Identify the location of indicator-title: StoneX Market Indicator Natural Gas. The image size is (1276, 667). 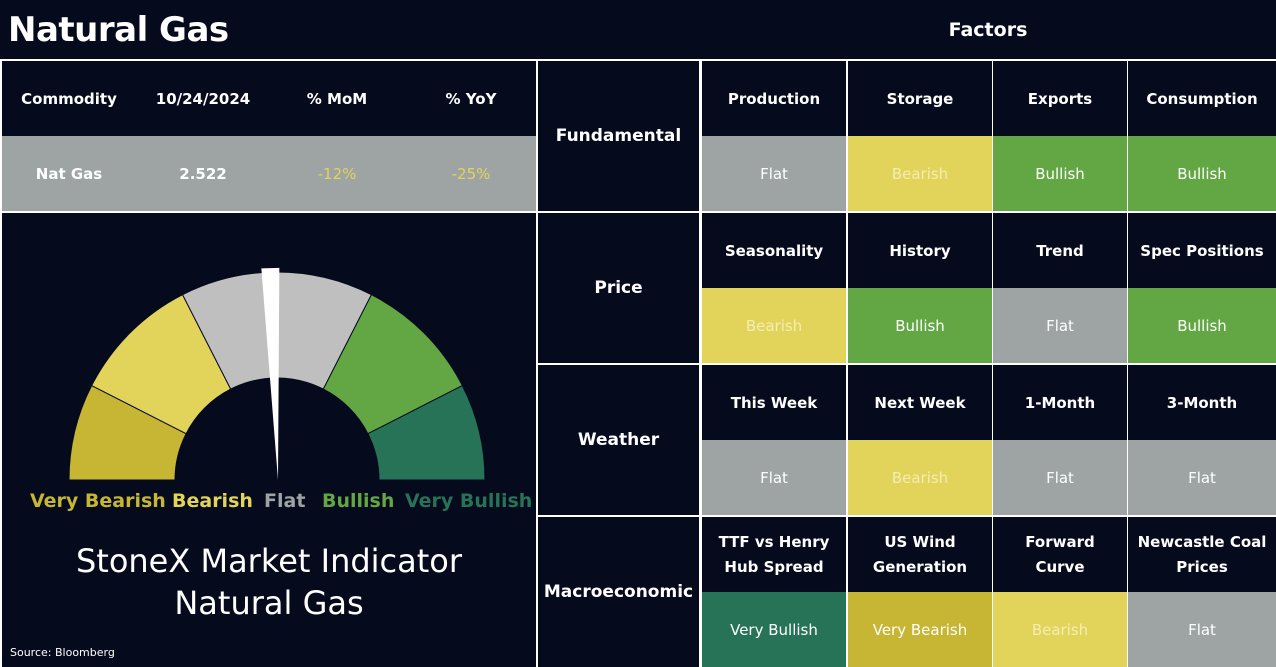
(269, 585).